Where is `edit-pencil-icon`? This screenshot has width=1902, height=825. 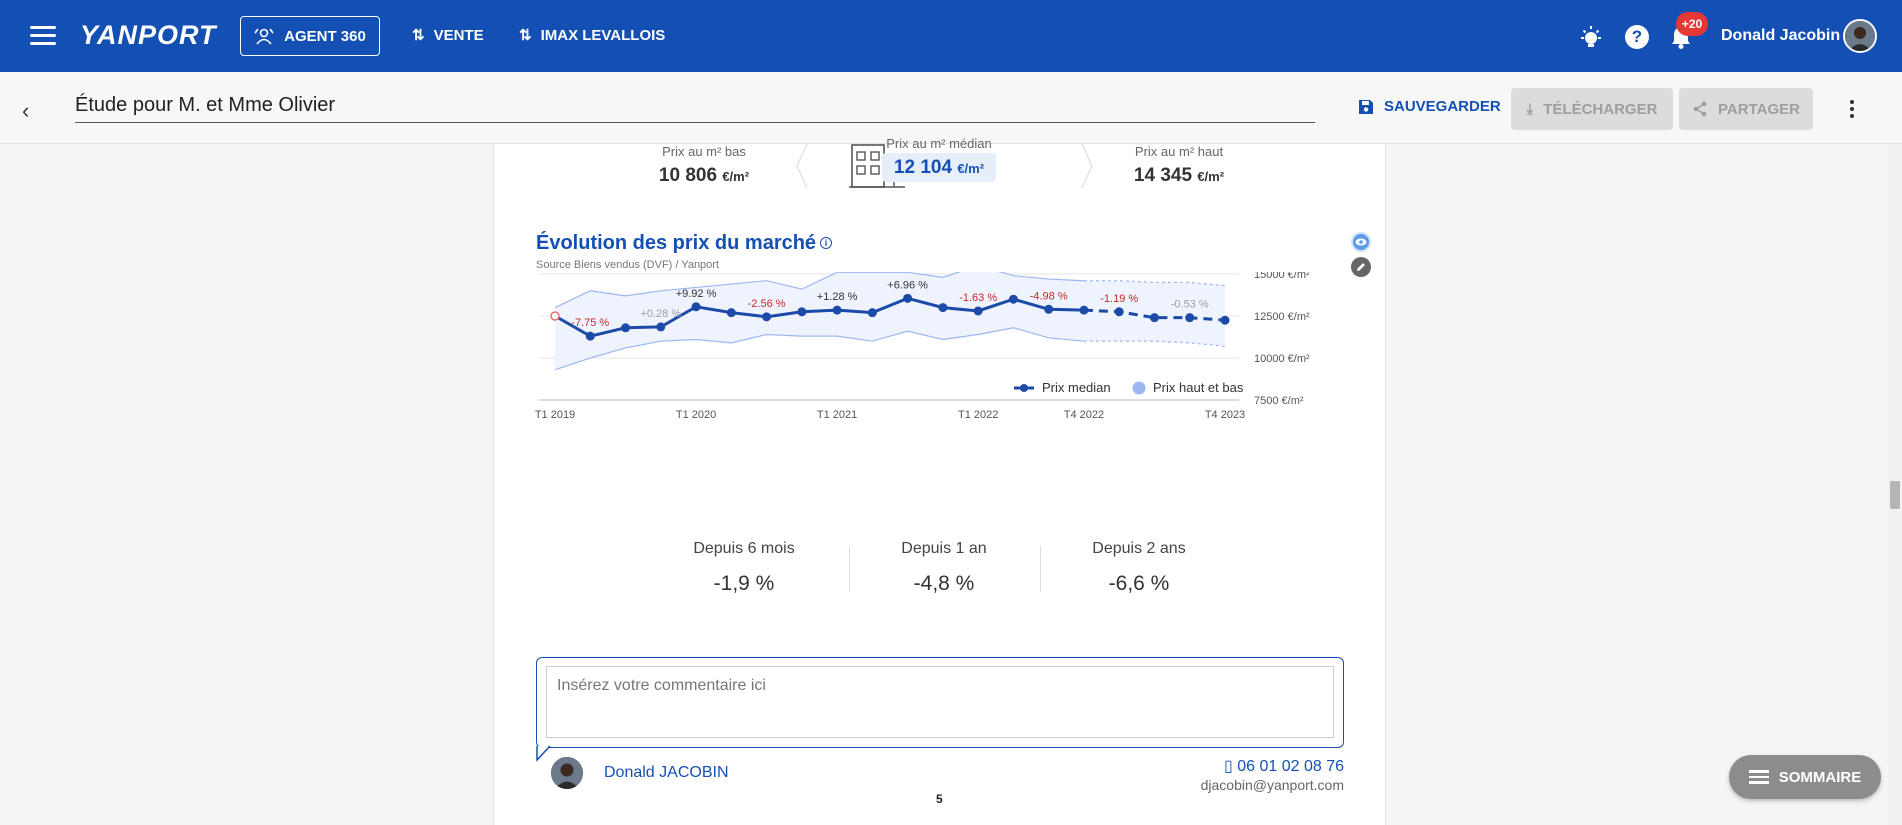
edit-pencil-icon is located at coordinates (1361, 267).